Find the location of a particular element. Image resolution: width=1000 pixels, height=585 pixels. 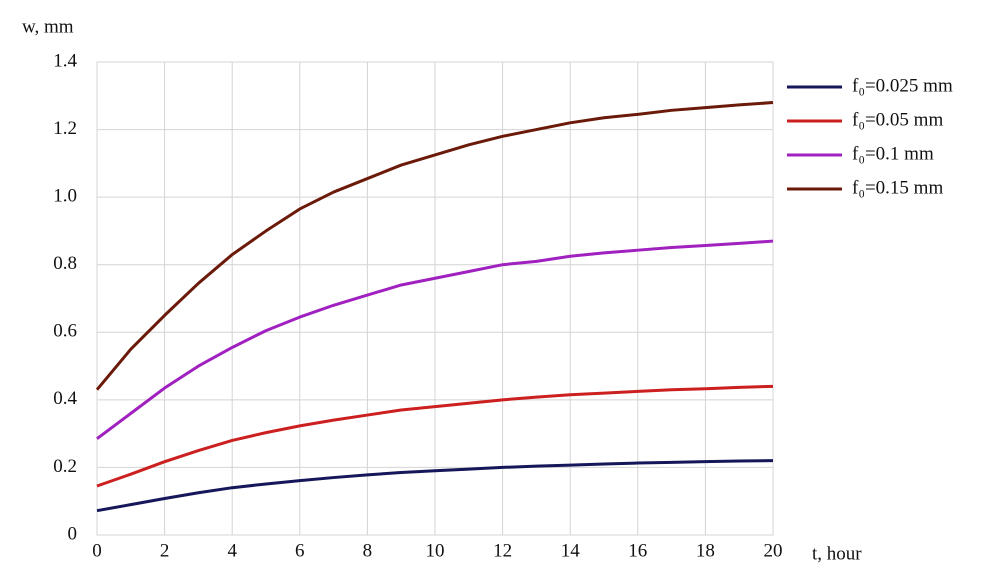

x-tick-label: 12 is located at coordinates (502, 550).